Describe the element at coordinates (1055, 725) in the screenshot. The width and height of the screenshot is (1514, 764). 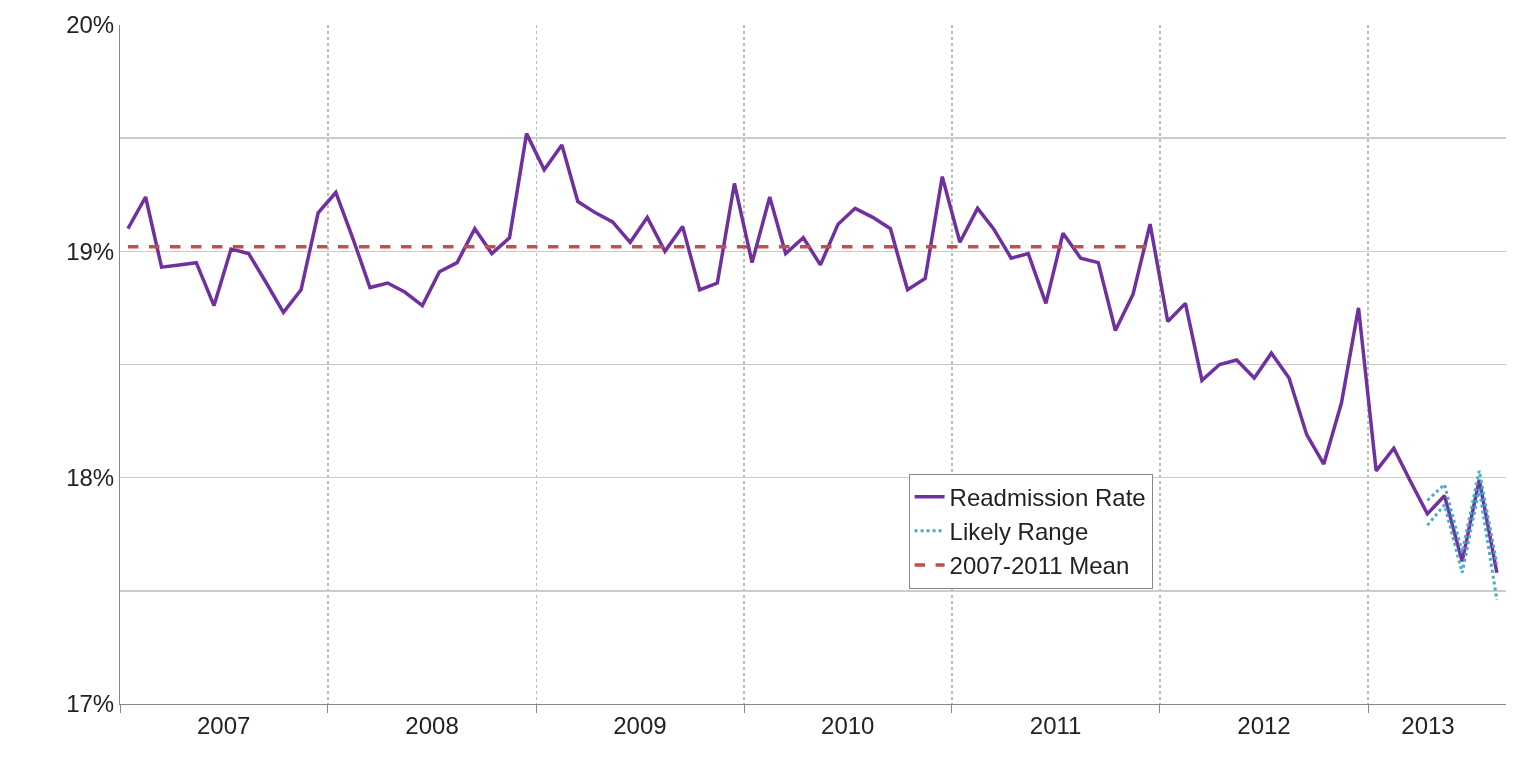
I see `x-tick-label: 2011` at that location.